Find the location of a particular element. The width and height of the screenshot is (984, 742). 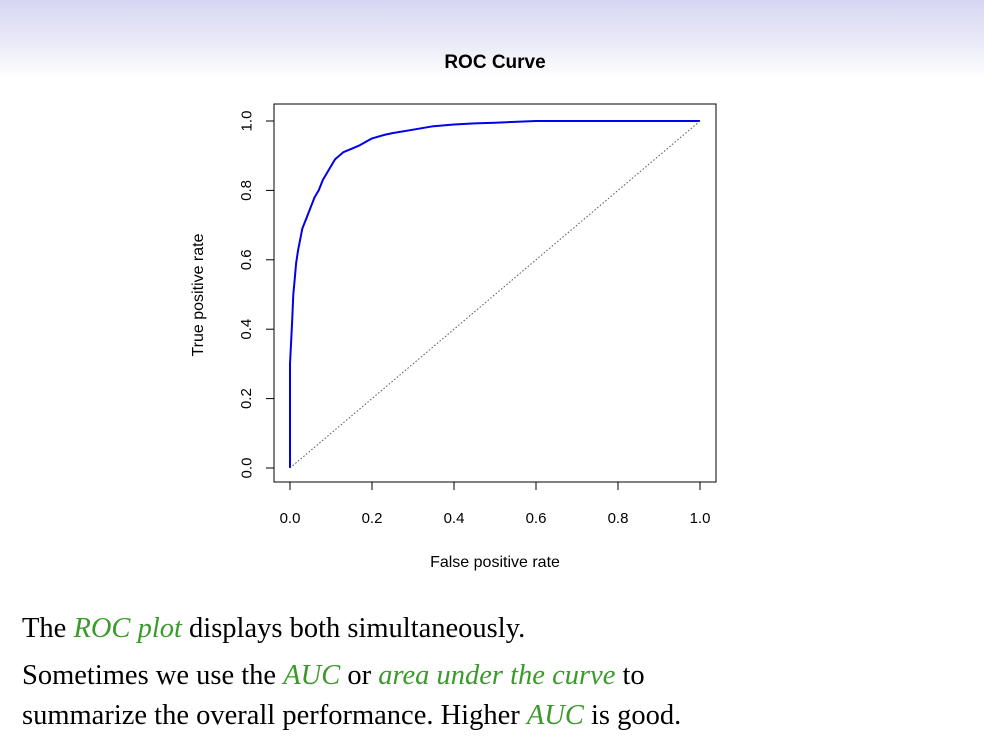

y-tick-label: 0.8 is located at coordinates (246, 190).